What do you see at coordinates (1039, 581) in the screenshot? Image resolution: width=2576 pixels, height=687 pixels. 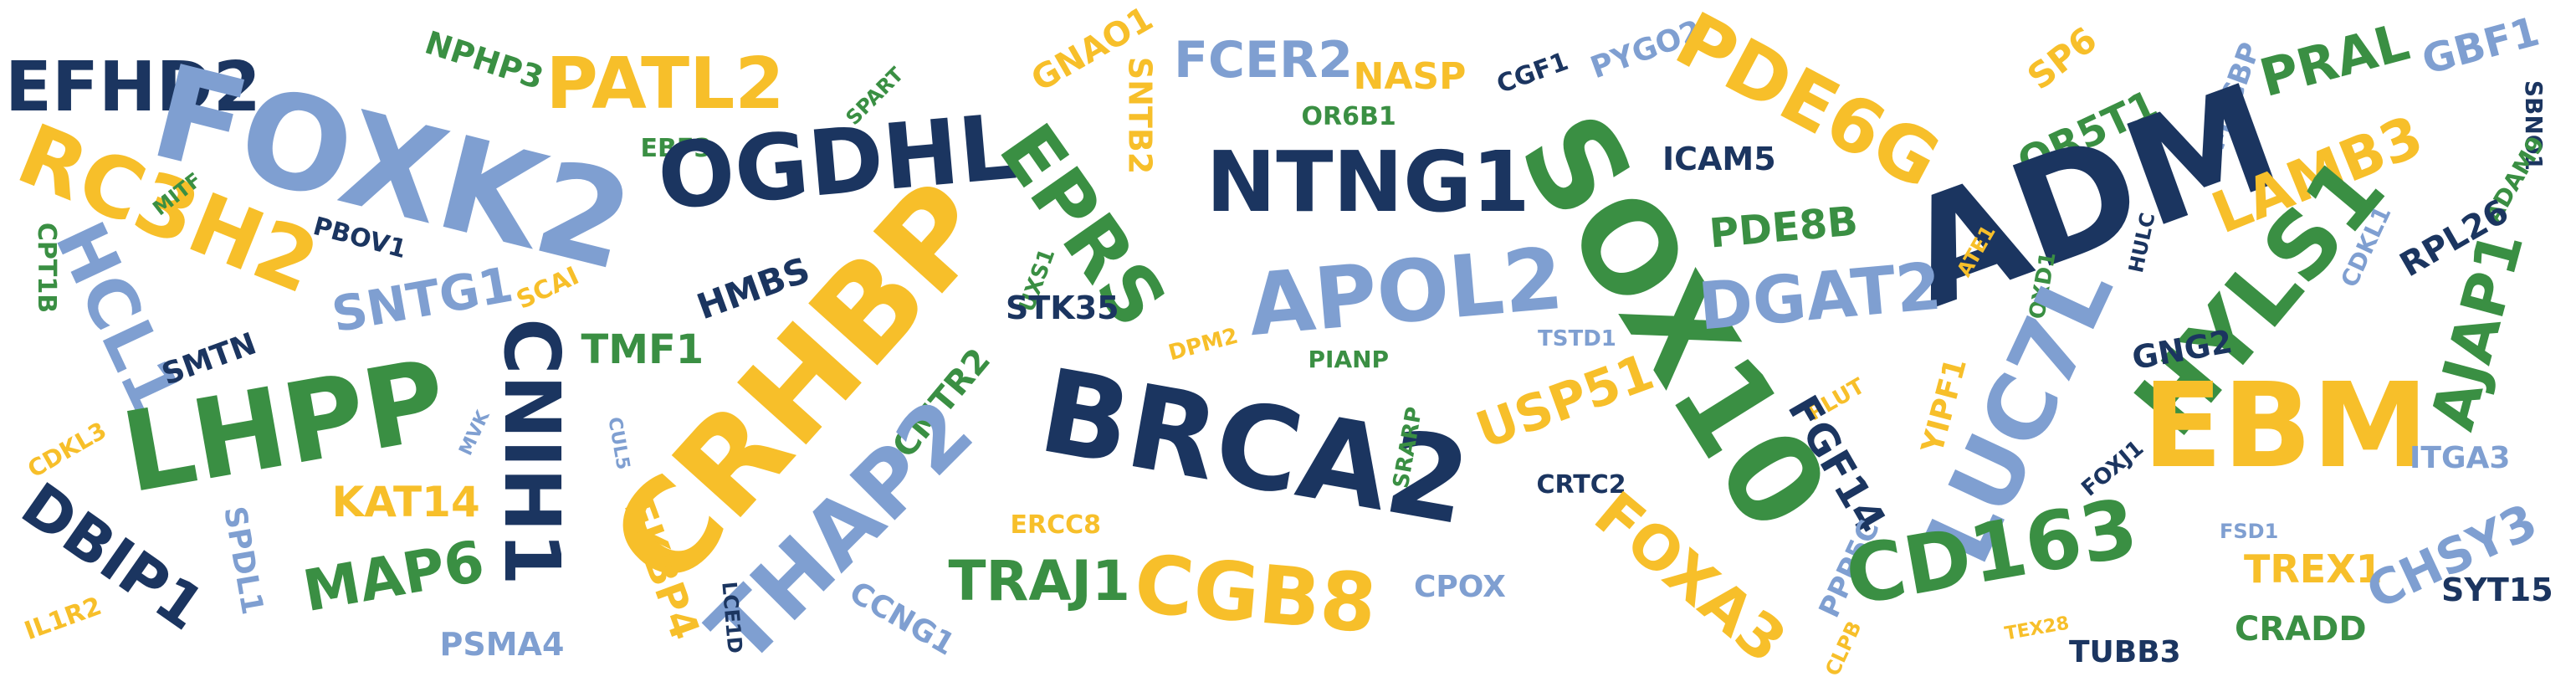 I see `word-traj1: TRAJ1` at bounding box center [1039, 581].